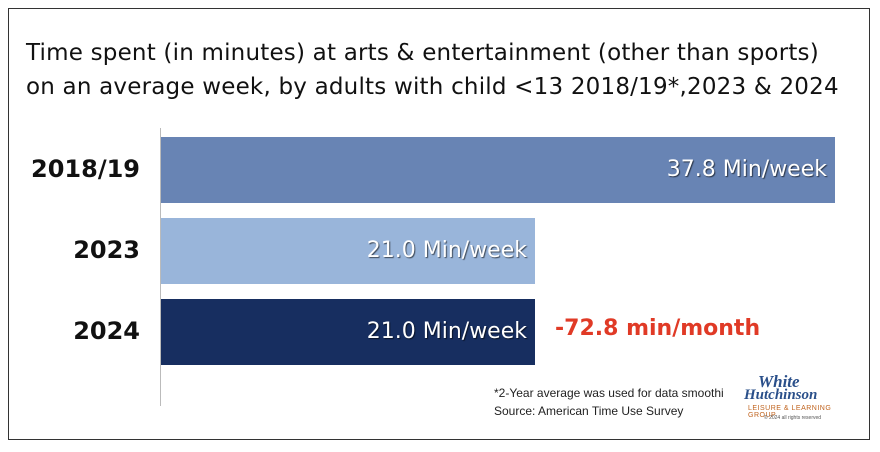 The width and height of the screenshot is (880, 452). Describe the element at coordinates (106, 250) in the screenshot. I see `category-label: 2023` at that location.